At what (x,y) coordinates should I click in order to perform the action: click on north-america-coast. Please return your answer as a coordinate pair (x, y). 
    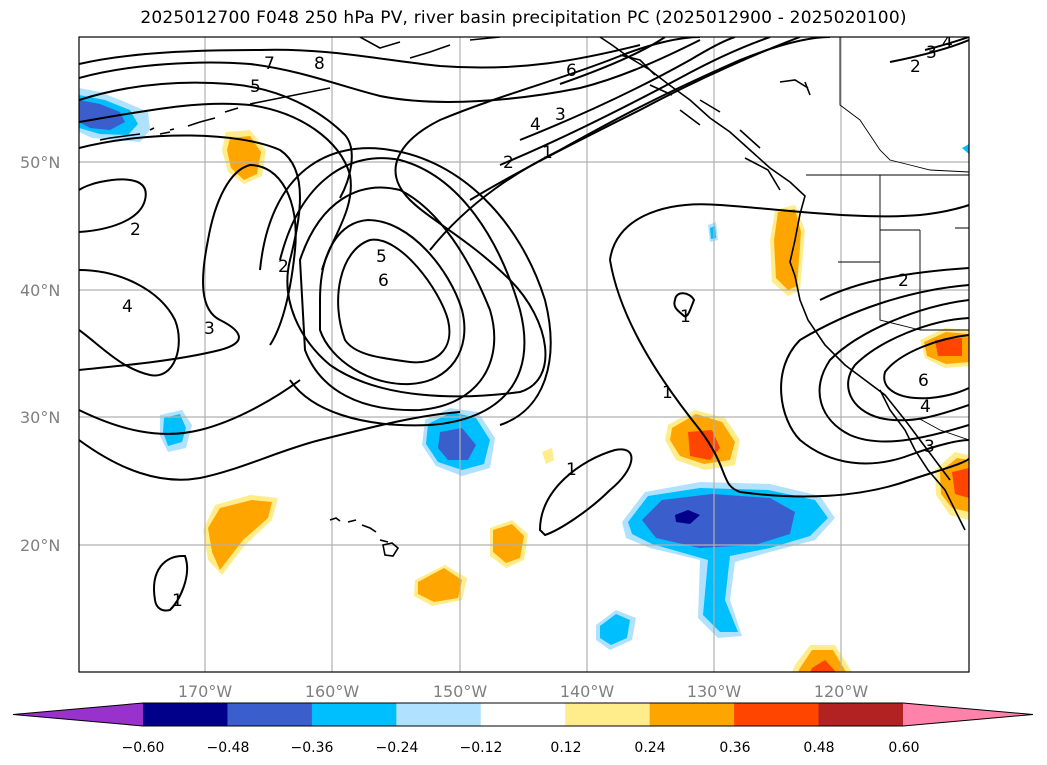
    Looking at the image, I should click on (702, 157).